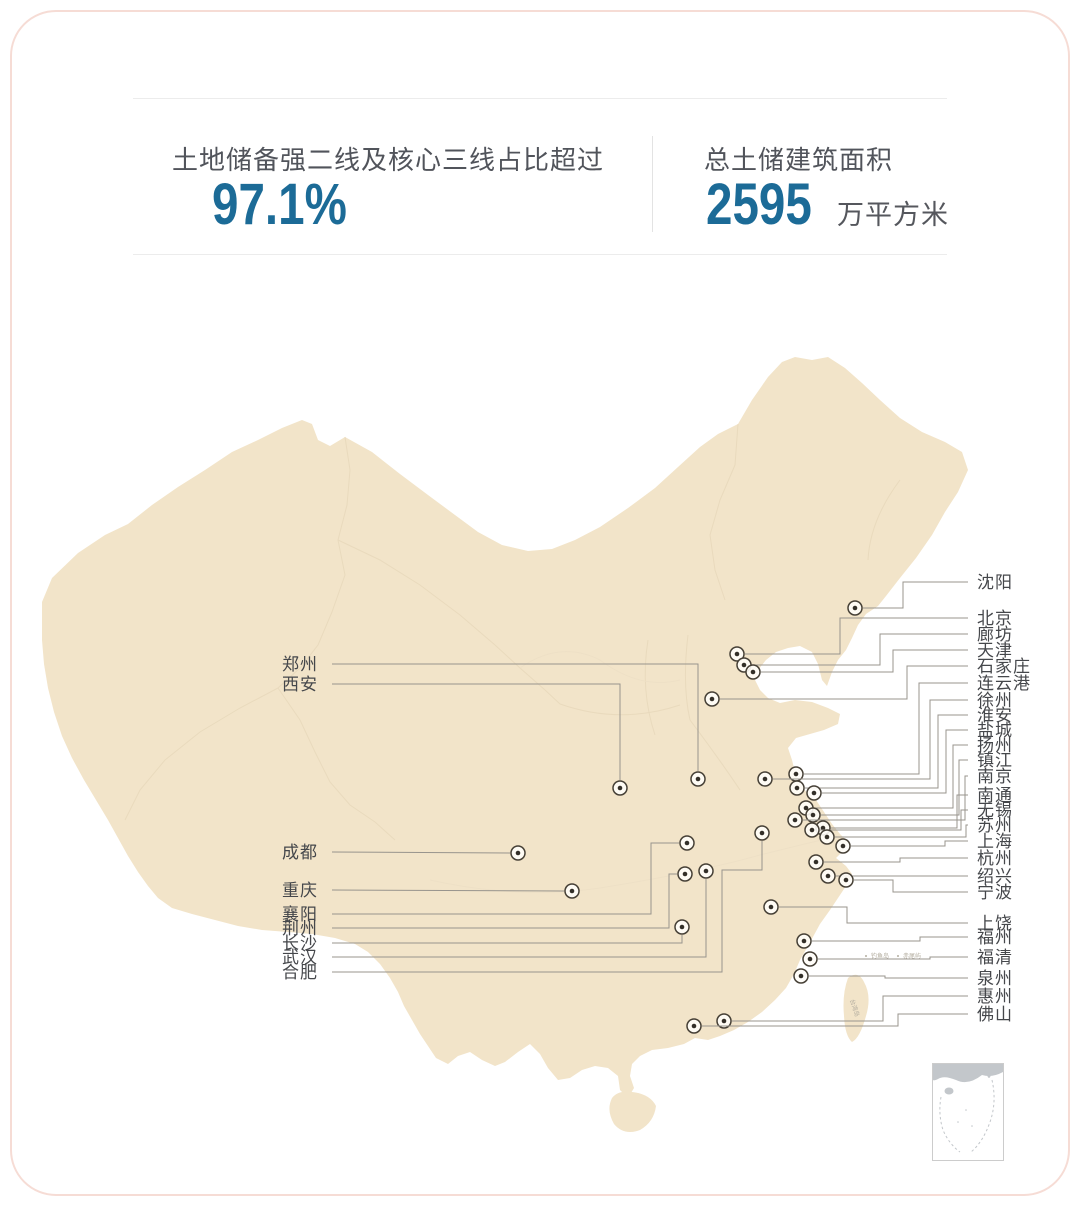 The image size is (1080, 1210). I want to click on city-label: 成都, so click(300, 852).